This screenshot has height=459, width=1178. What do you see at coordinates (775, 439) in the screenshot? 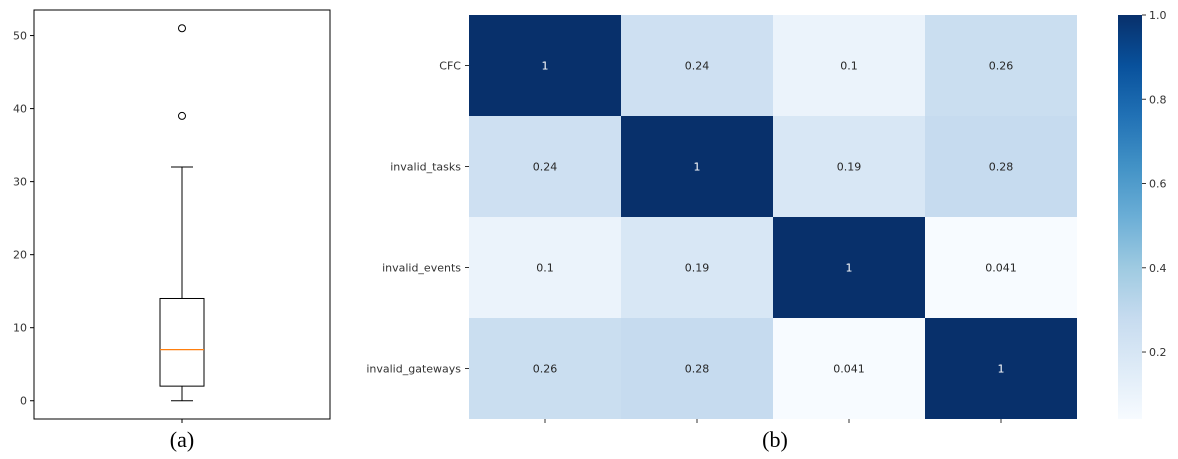
I see `caption-b: (b)` at bounding box center [775, 439].